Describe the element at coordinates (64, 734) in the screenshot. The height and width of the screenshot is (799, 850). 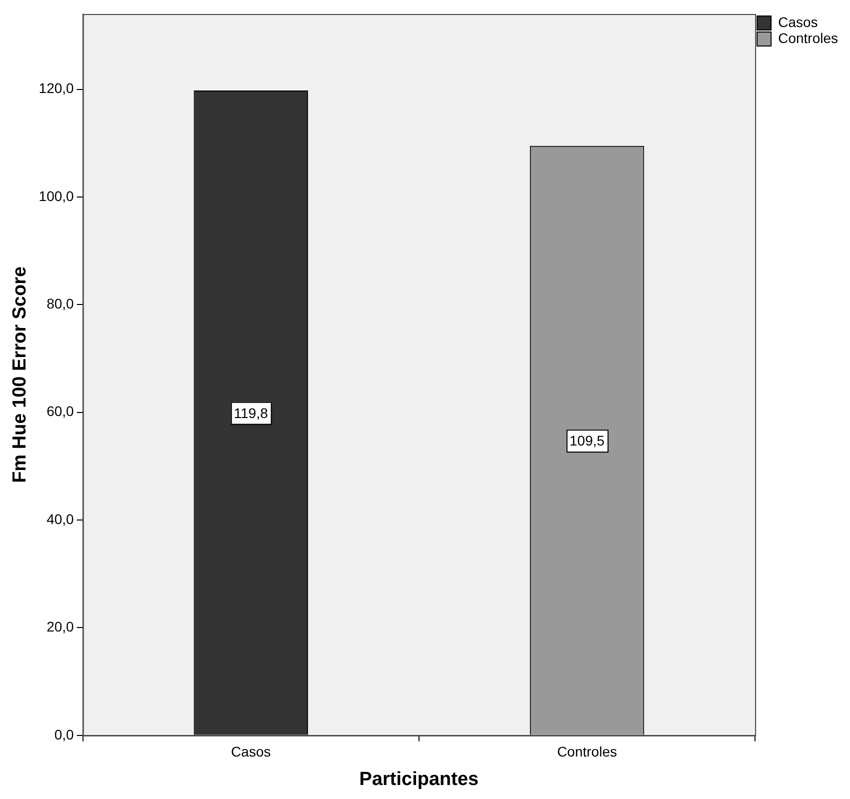
I see `y-tick-label: 0,0` at that location.